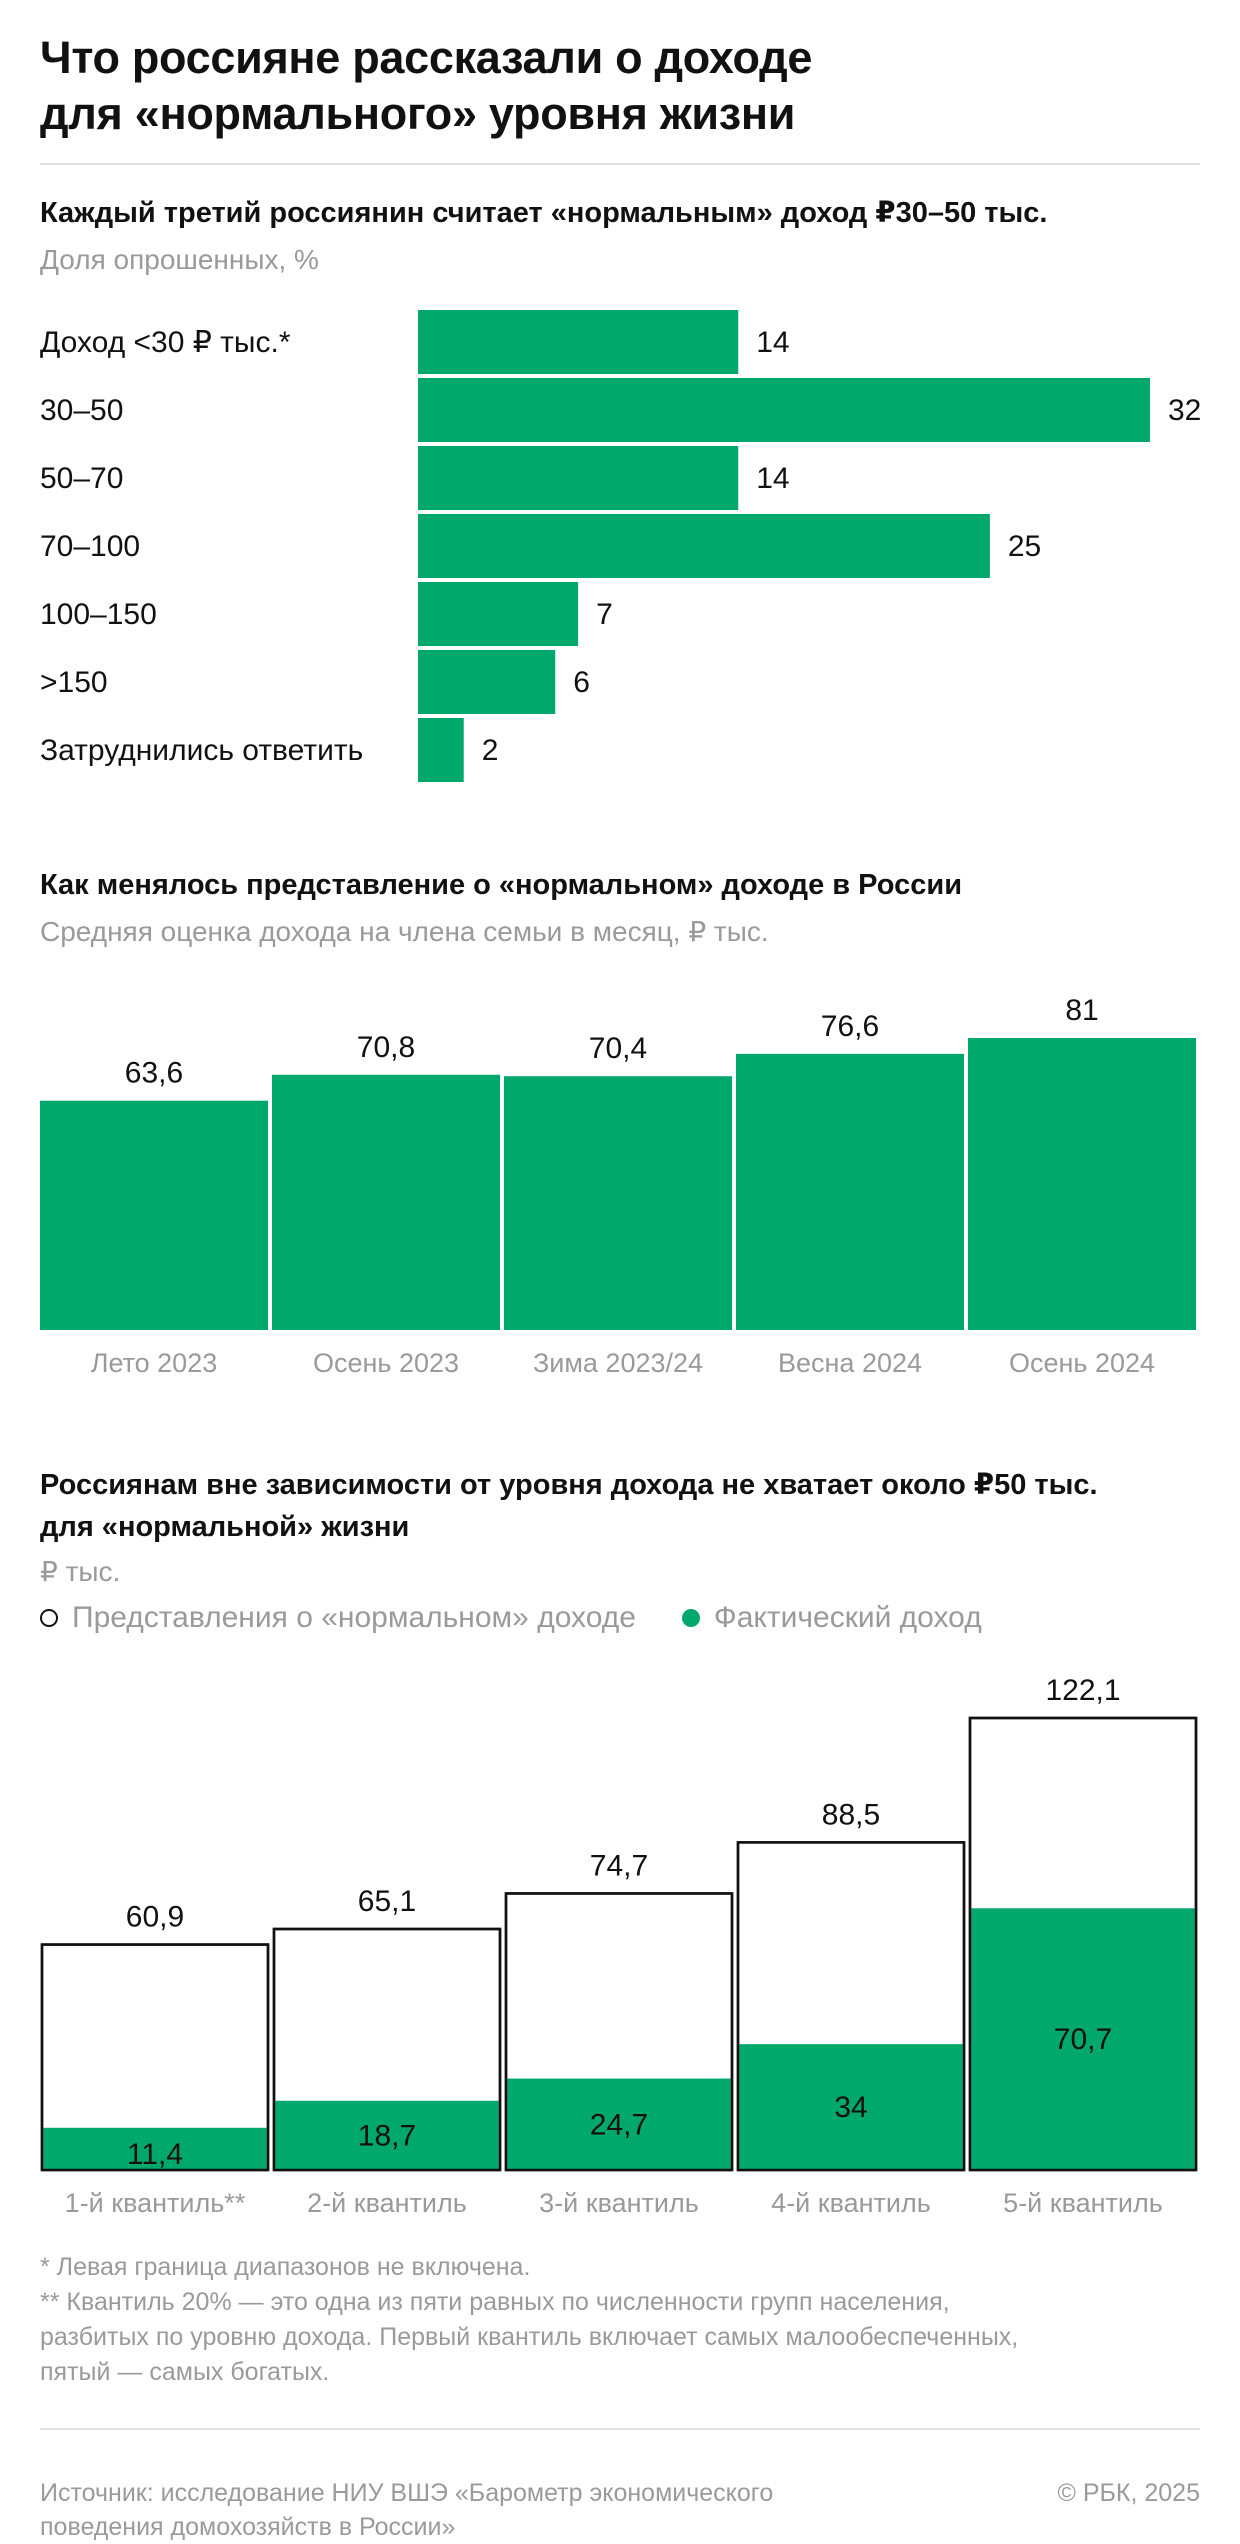 This screenshot has height=2544, width=1240. I want to click on category-label: 5-й квантиль, so click(1083, 2203).